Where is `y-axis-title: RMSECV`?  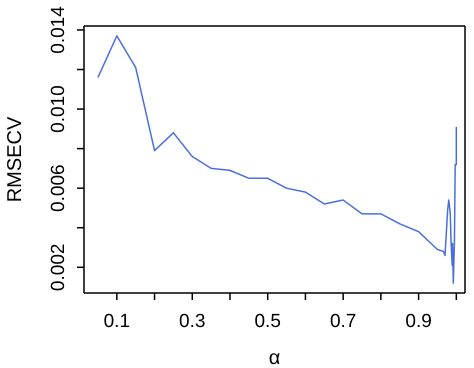
y-axis-title: RMSECV is located at coordinates (15, 159).